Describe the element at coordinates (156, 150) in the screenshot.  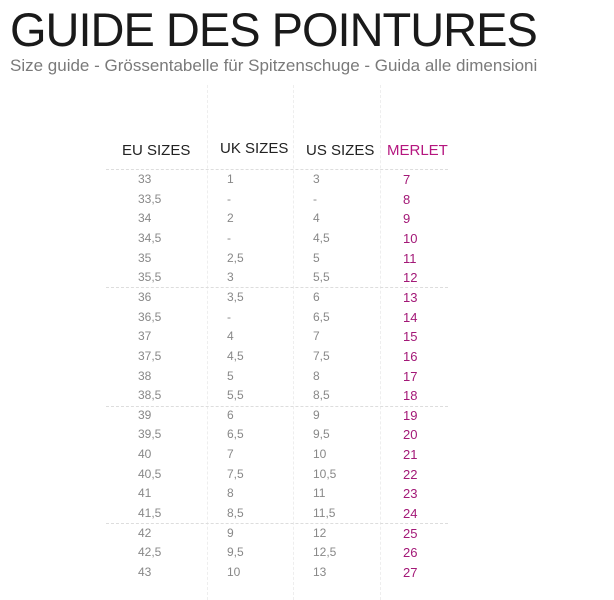
I see `header-eu: EU SIZES` at that location.